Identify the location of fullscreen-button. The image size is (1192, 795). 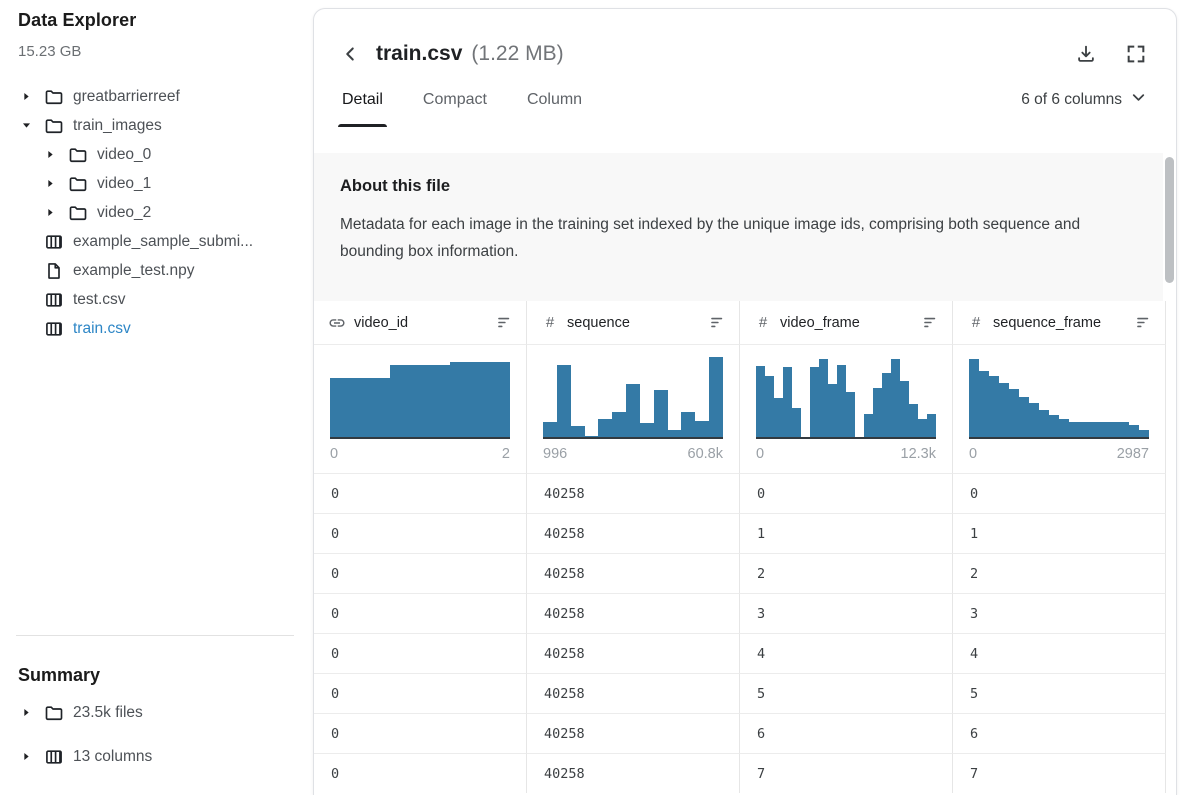
(1136, 54).